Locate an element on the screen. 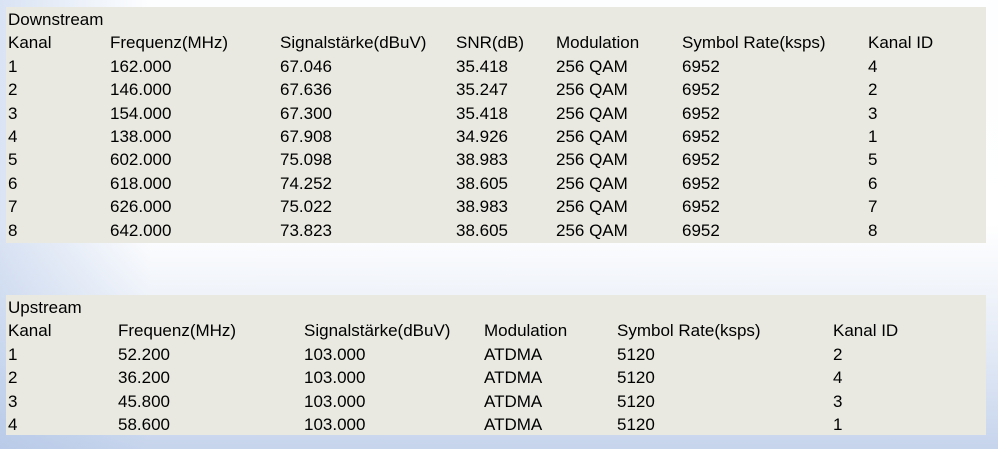 The width and height of the screenshot is (998, 449). cell-kanal-id: 8 is located at coordinates (873, 230).